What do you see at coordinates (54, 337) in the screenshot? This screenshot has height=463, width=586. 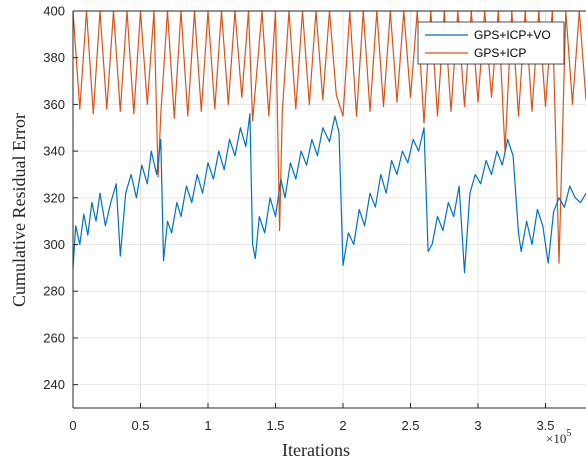 I see `y-tick-label: 260` at bounding box center [54, 337].